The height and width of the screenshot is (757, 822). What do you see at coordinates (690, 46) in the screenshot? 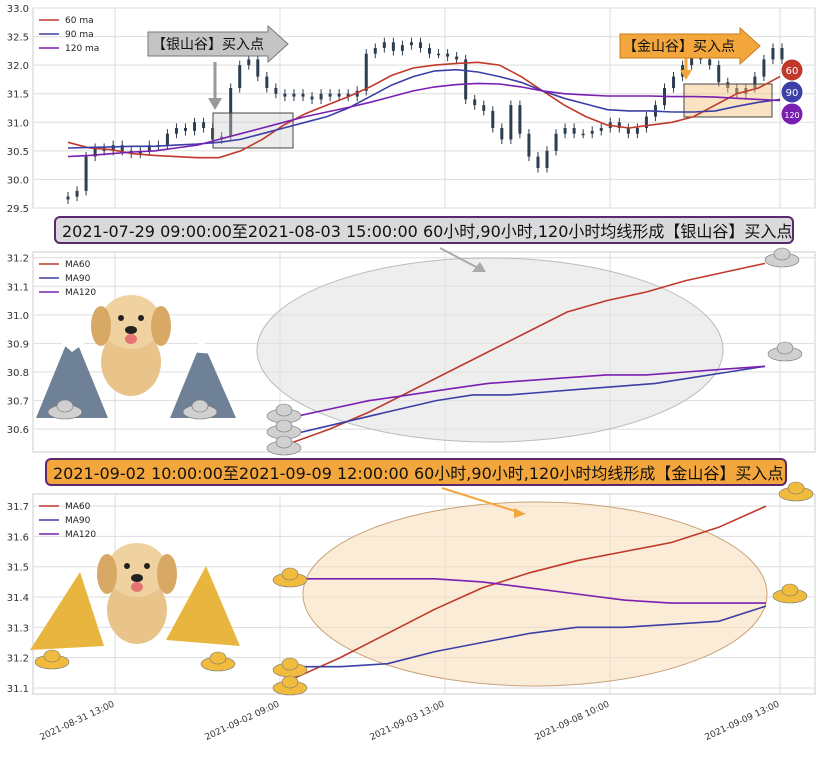
I see `gold-label-arrow` at bounding box center [690, 46].